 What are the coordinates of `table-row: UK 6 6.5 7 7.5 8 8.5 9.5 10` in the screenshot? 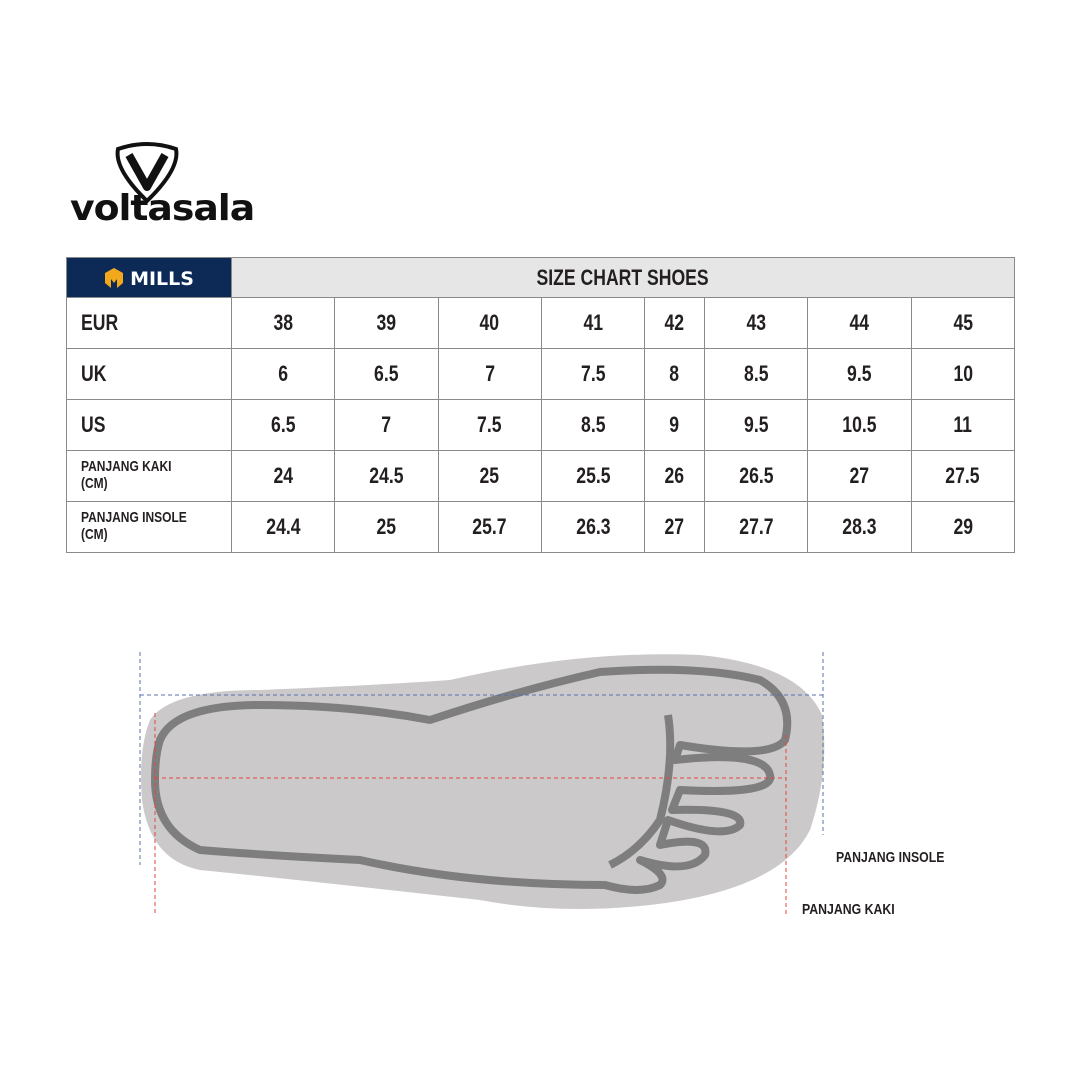 It's located at (541, 374).